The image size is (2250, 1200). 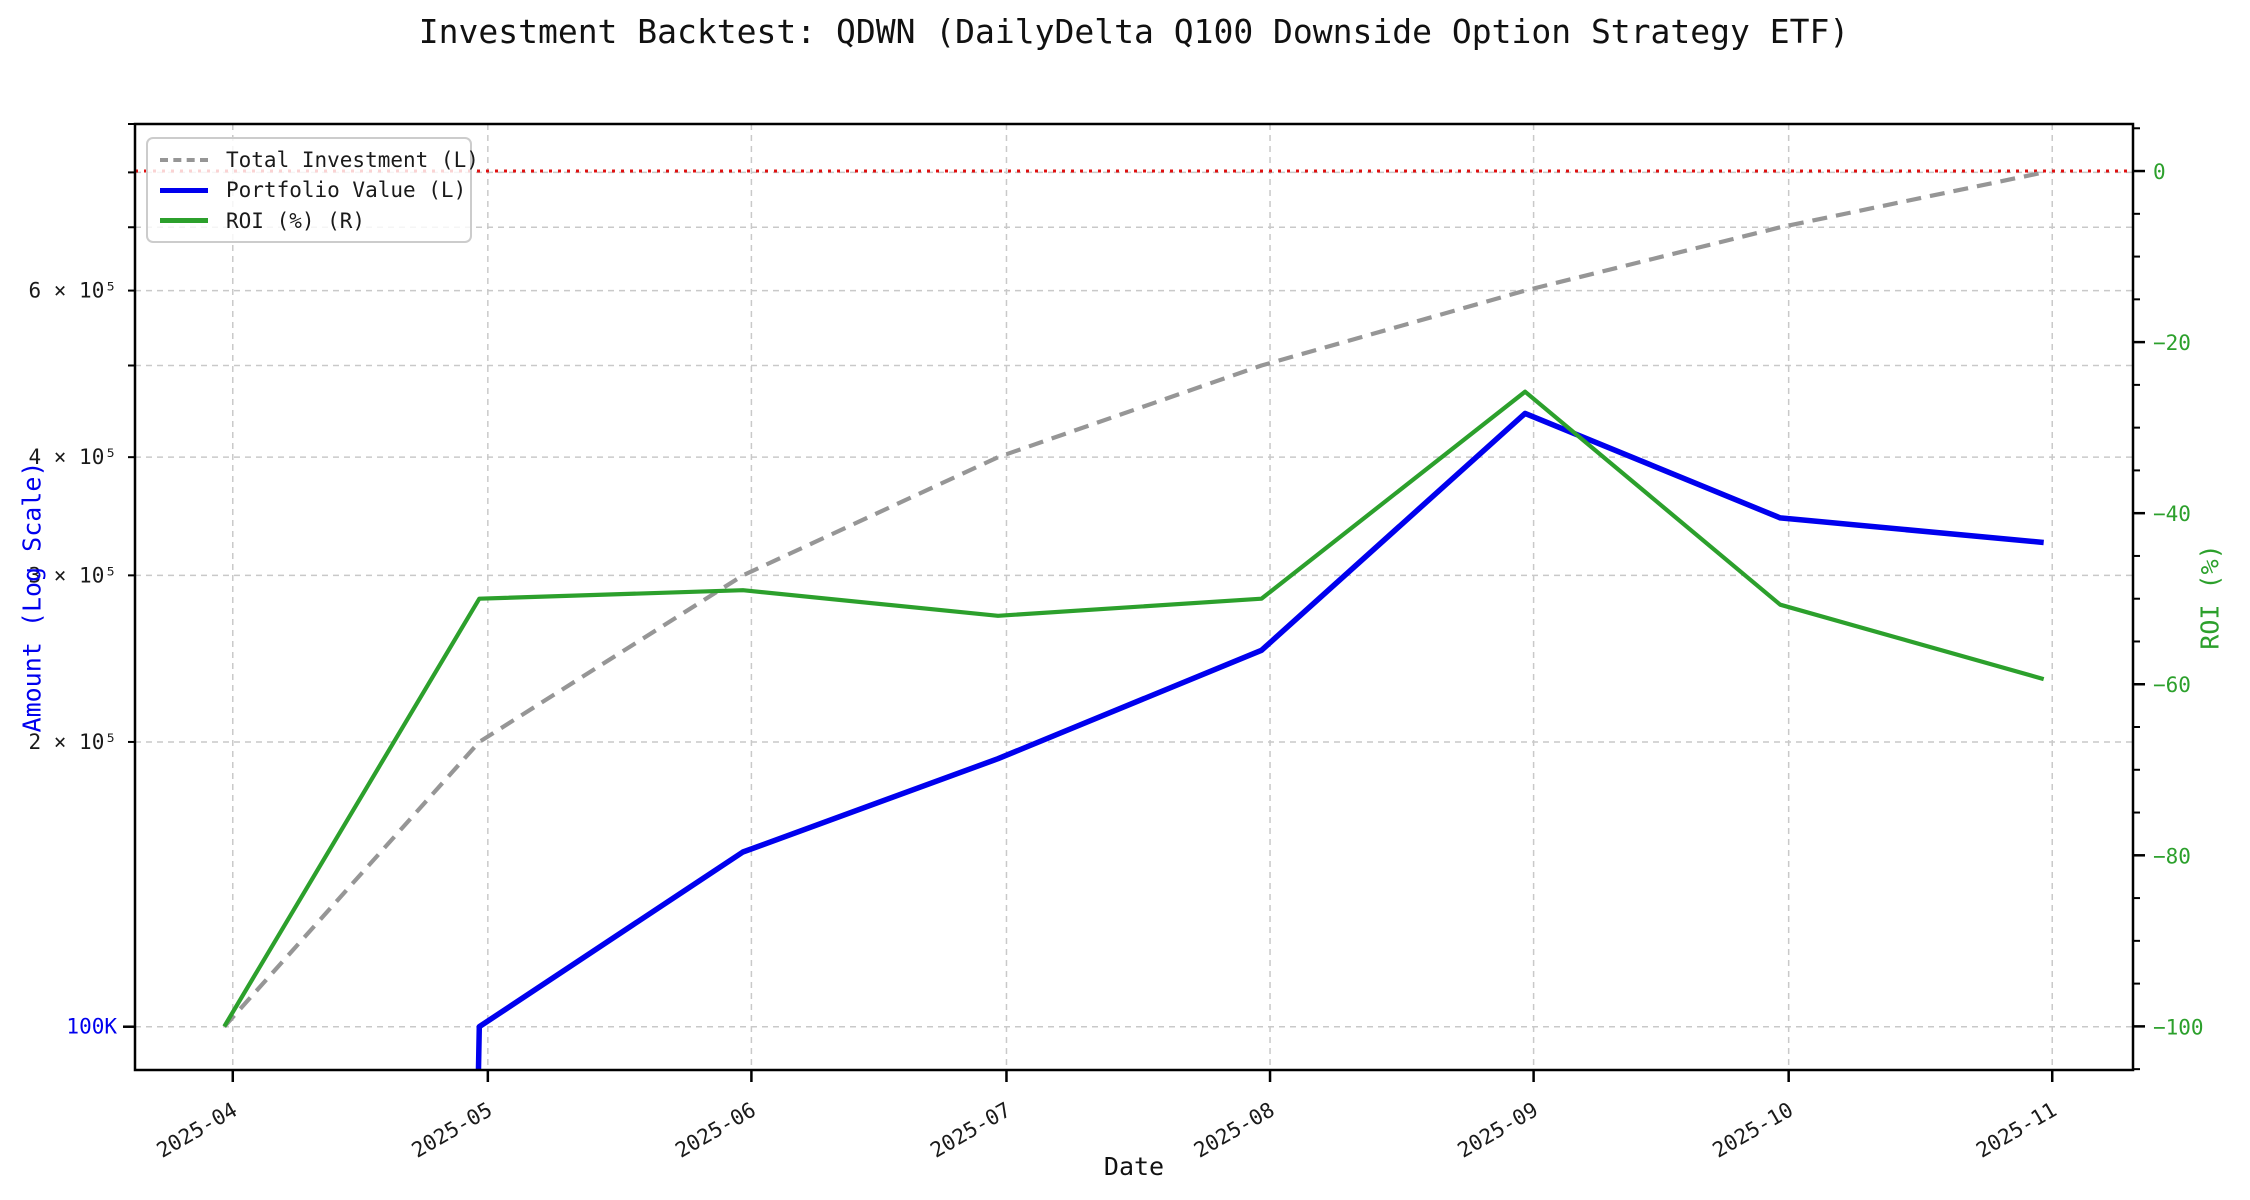 I want to click on svg-text: 0, so click(x=2159, y=172).